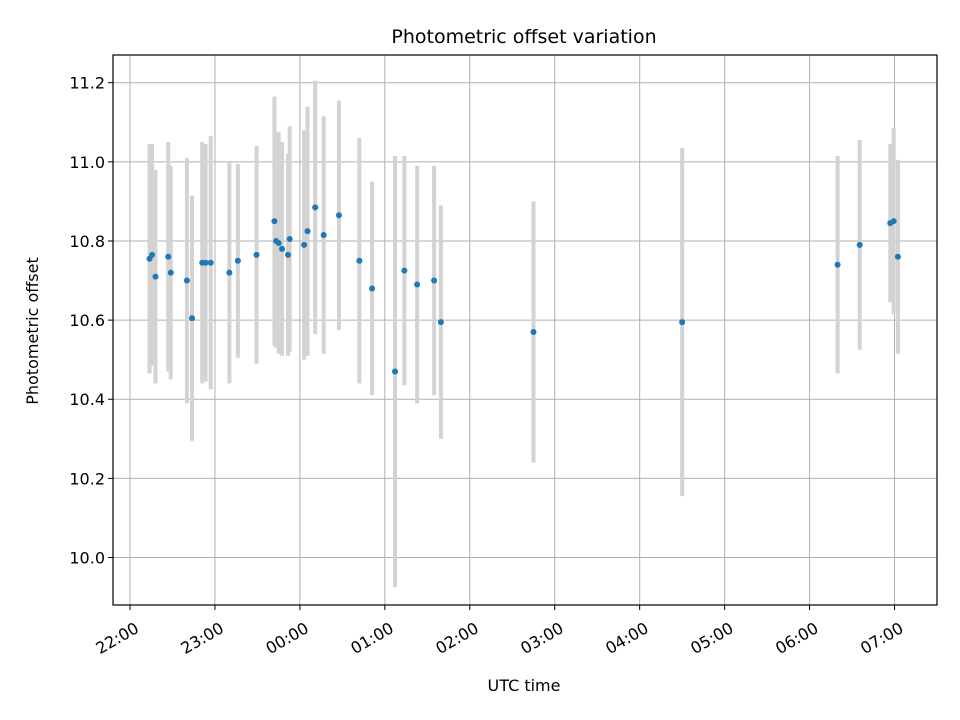 This screenshot has height=720, width=960. I want to click on y-axis-ticks: 10.0 10.2 10.4 10.6 10.8 11.0 11.2, so click(91, 321).